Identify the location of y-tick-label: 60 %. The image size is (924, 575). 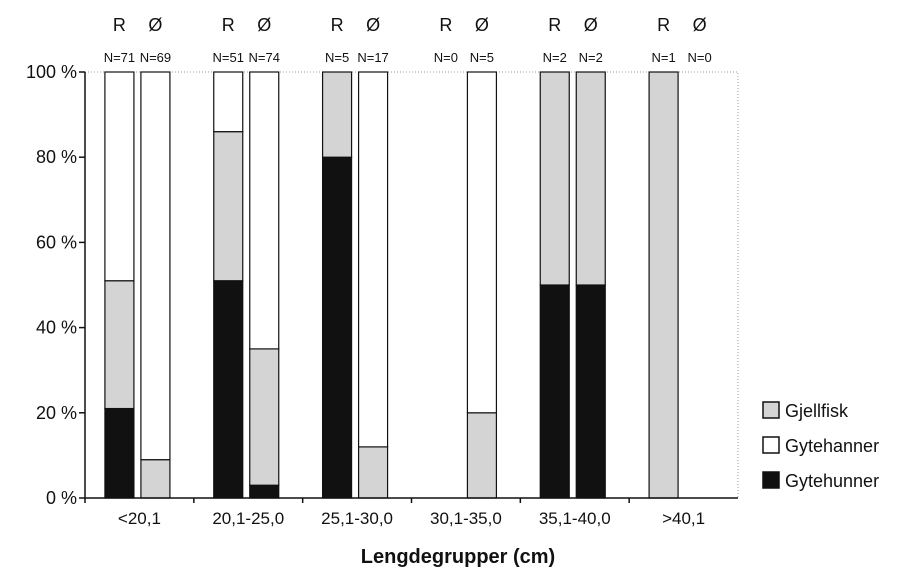
(56, 242).